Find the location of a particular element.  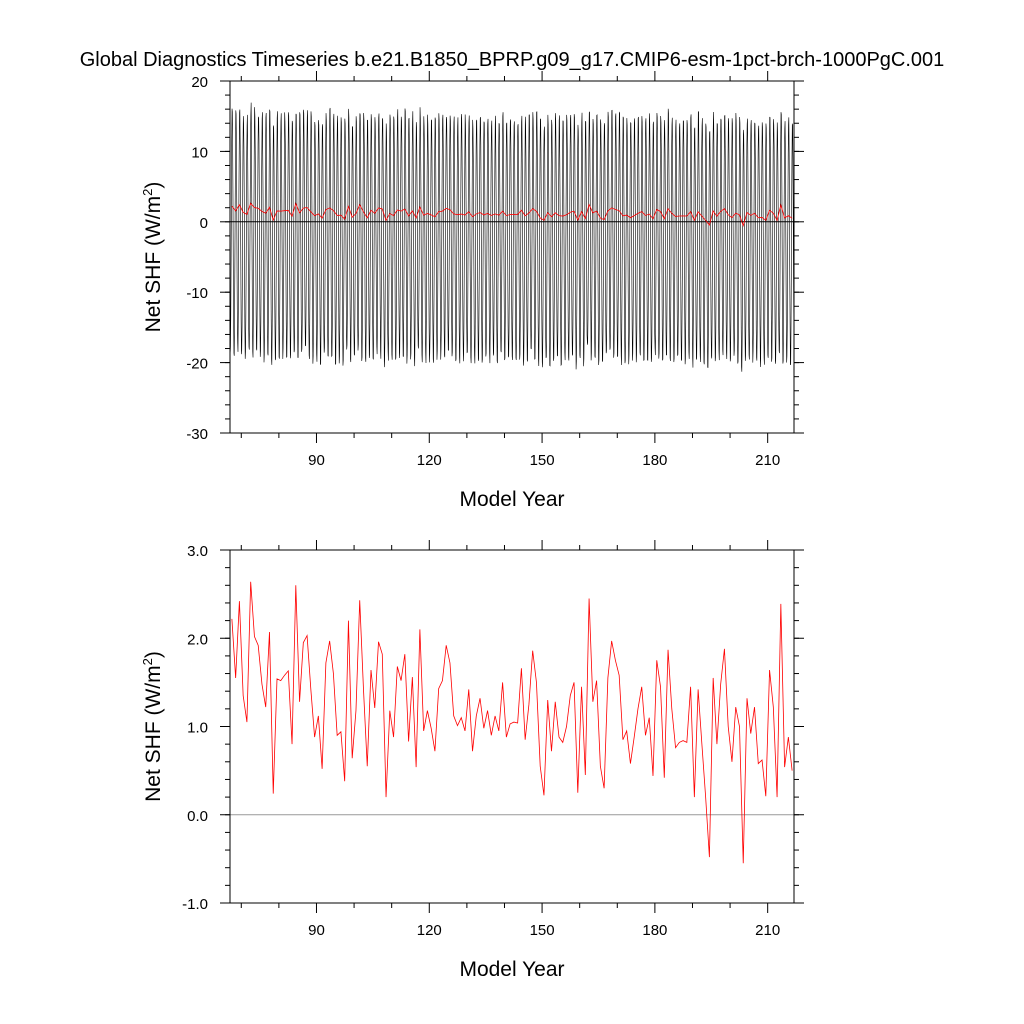

y-tick-label: -30 is located at coordinates (197, 434).